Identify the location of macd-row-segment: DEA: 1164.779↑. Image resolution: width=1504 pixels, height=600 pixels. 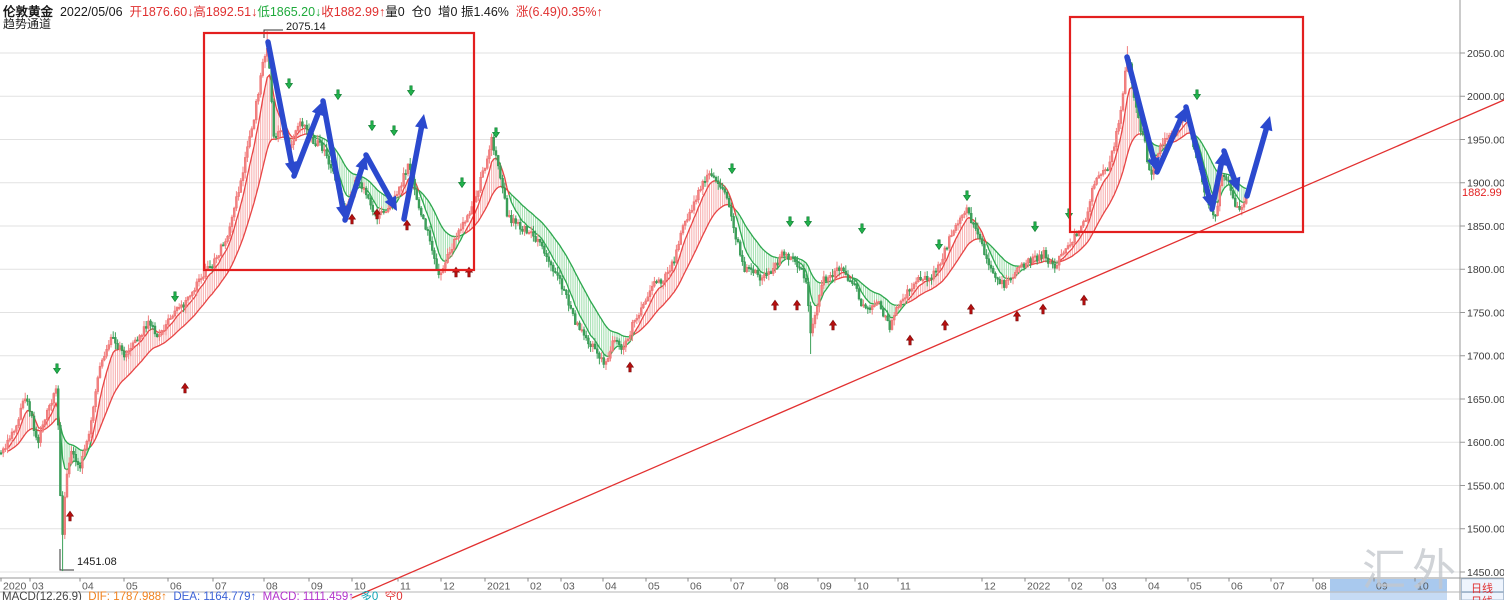
(218, 595).